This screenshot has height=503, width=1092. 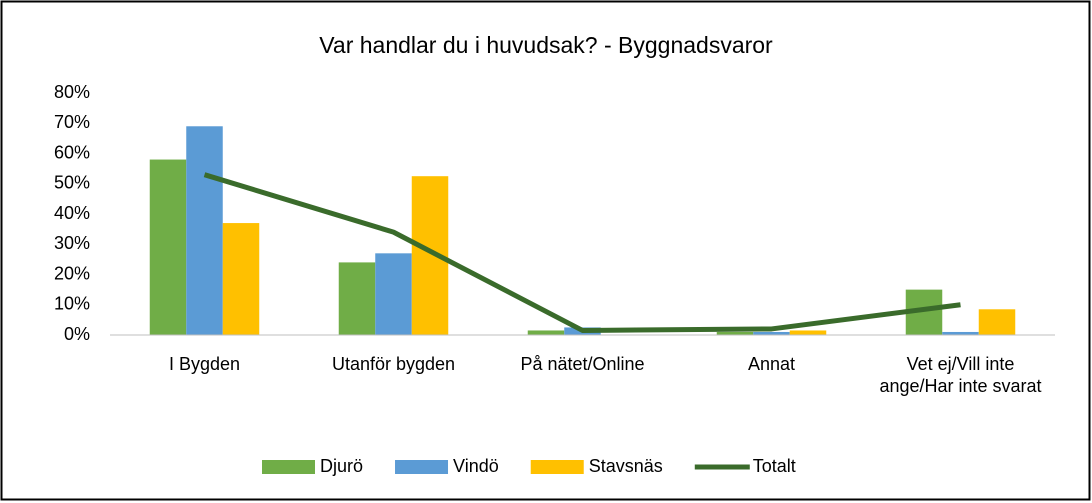 What do you see at coordinates (72, 92) in the screenshot?
I see `y-tick-label: 80%` at bounding box center [72, 92].